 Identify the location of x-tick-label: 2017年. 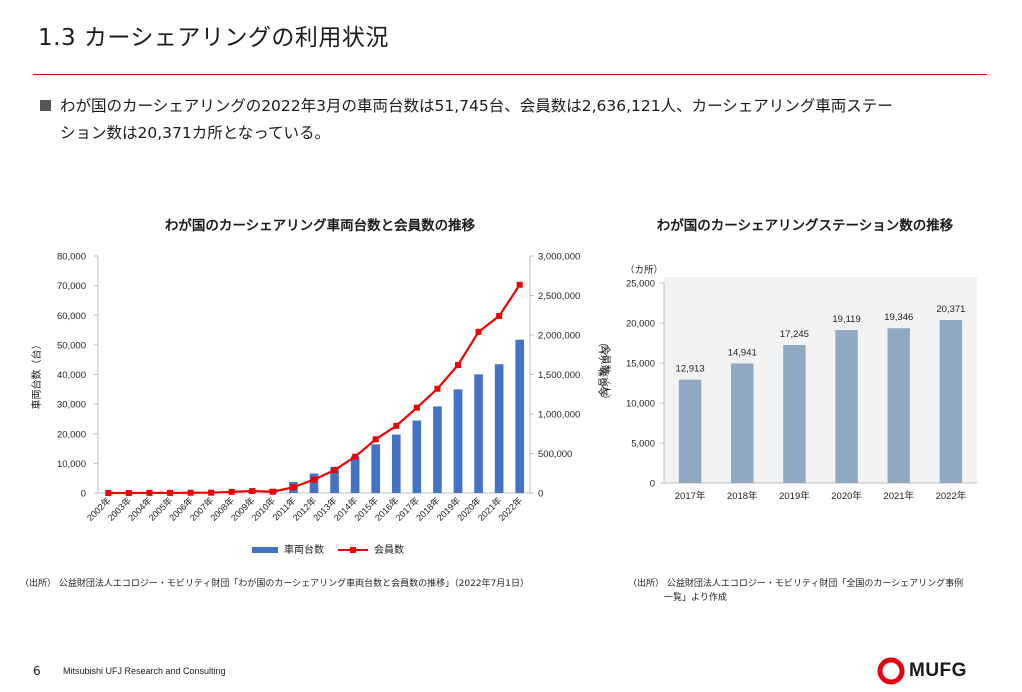
(690, 496).